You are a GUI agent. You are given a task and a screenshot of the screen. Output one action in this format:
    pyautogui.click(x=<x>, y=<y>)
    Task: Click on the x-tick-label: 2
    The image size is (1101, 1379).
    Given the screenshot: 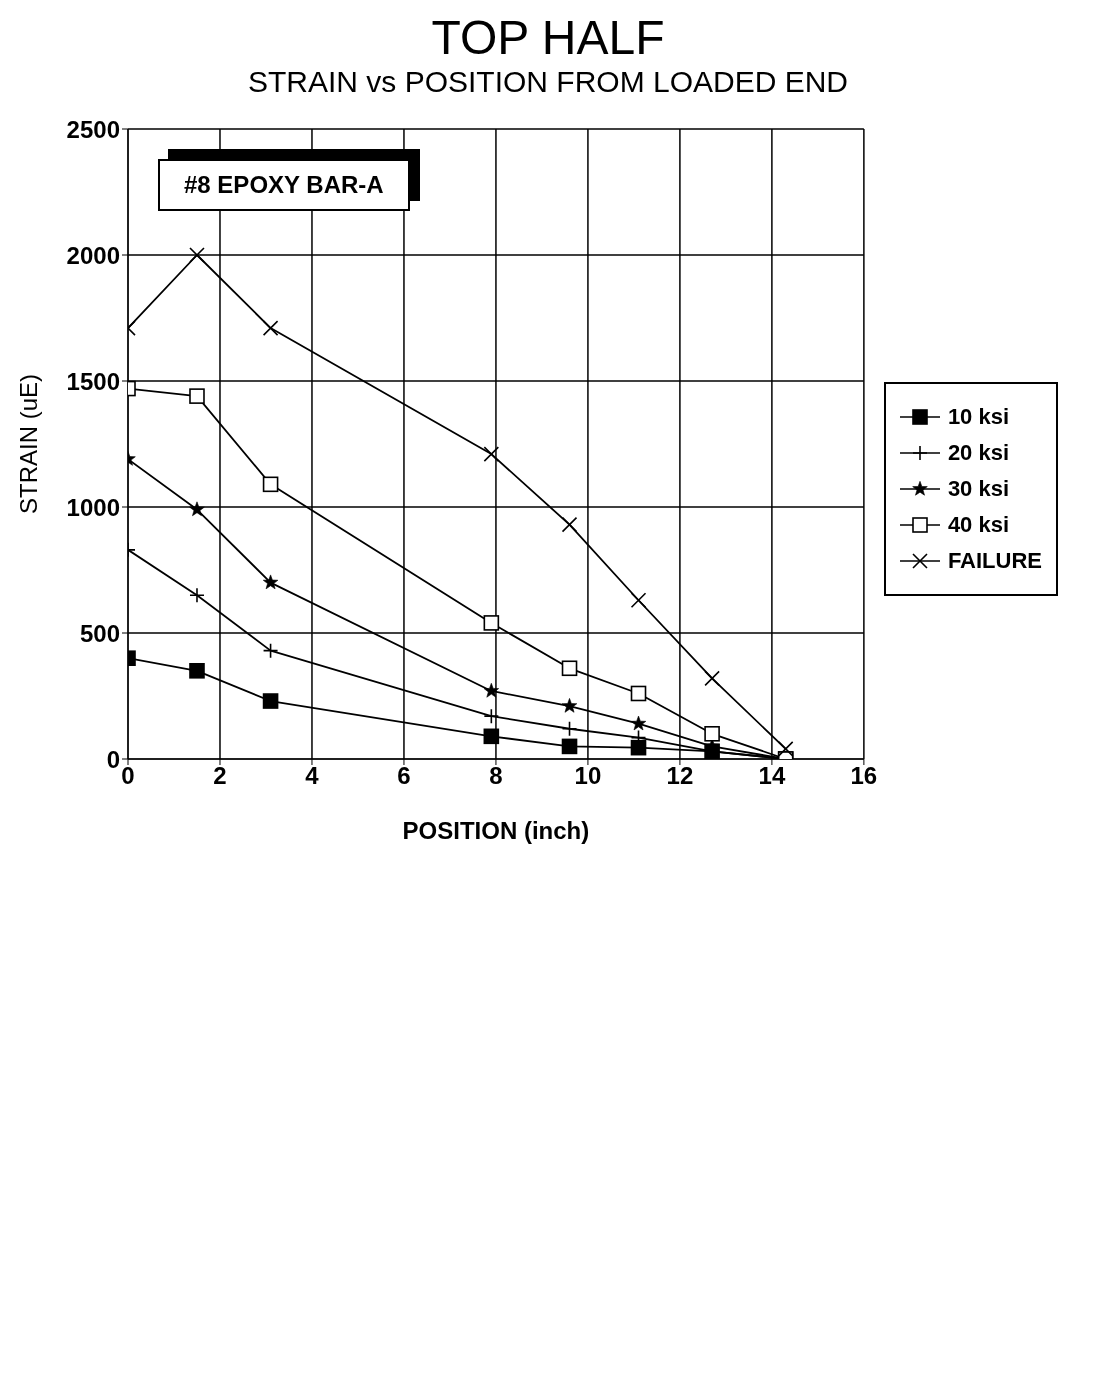 What is the action you would take?
    pyautogui.click(x=220, y=776)
    